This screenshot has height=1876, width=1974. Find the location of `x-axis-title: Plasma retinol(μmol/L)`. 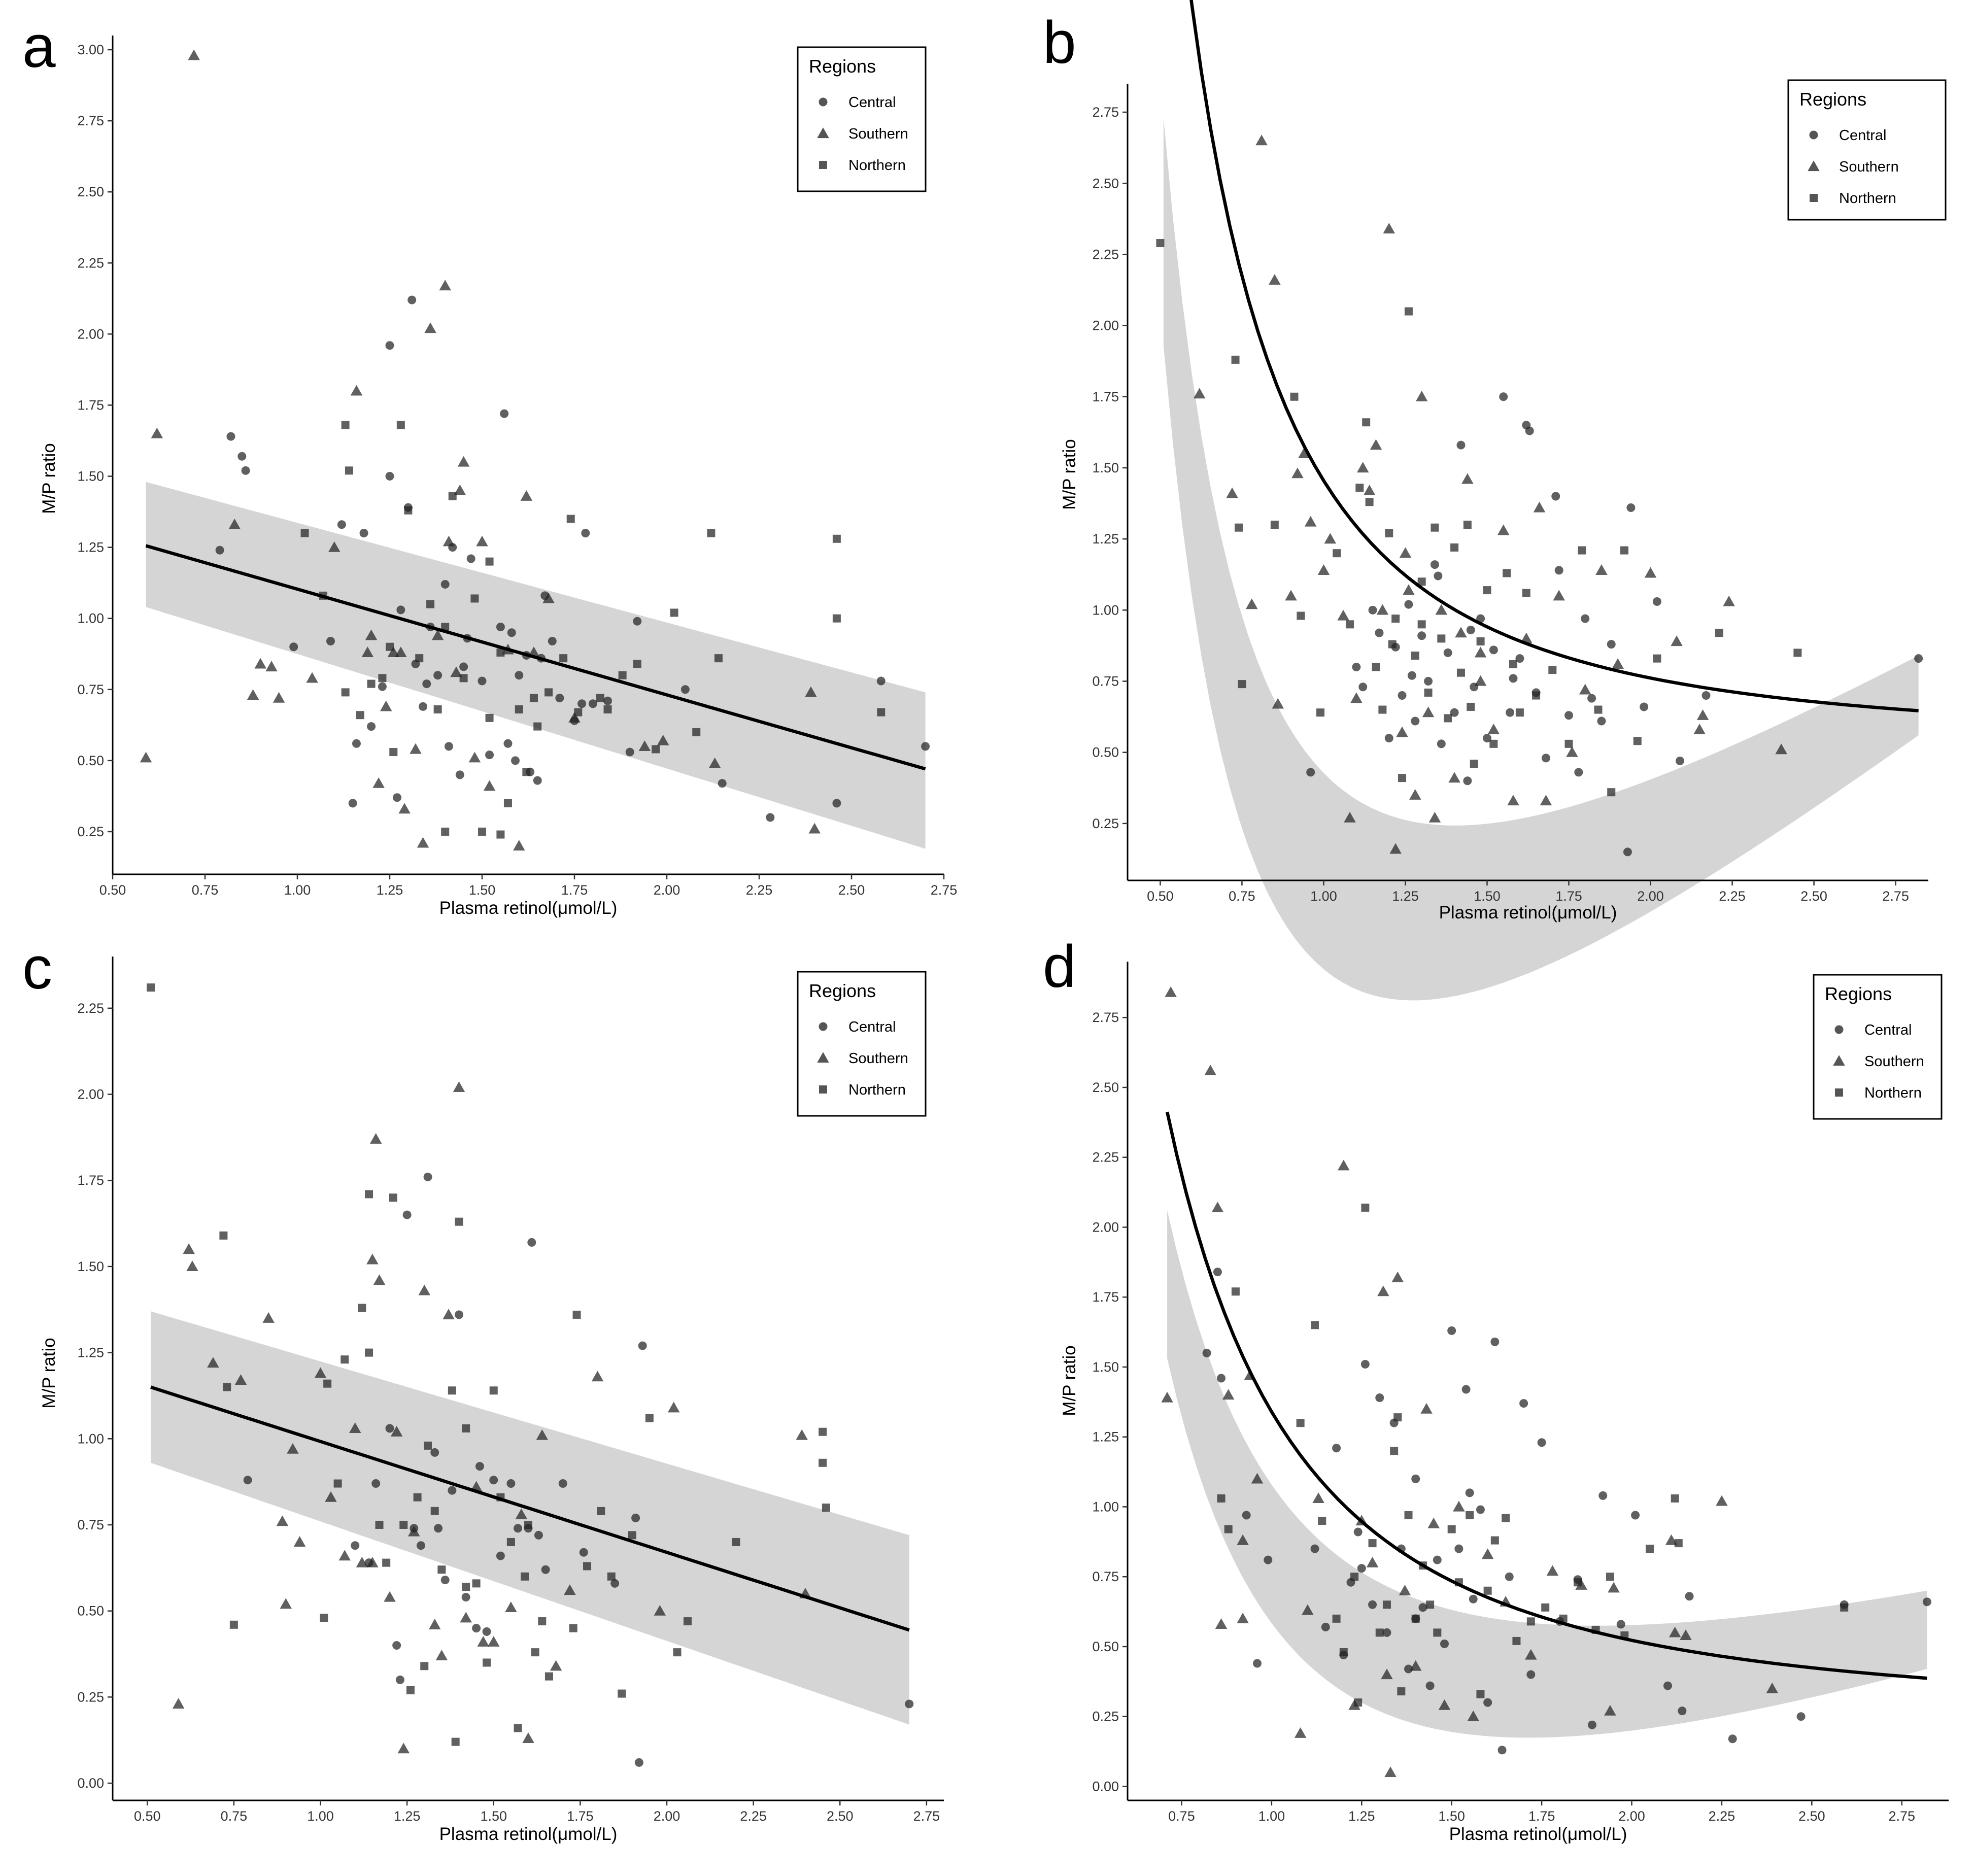

x-axis-title: Plasma retinol(μmol/L) is located at coordinates (528, 908).